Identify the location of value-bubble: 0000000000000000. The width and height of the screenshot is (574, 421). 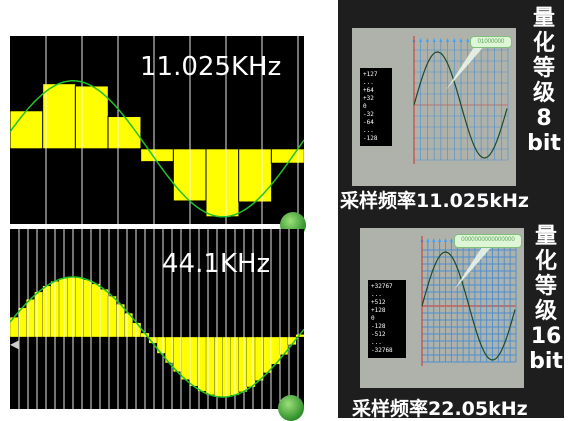
(488, 241).